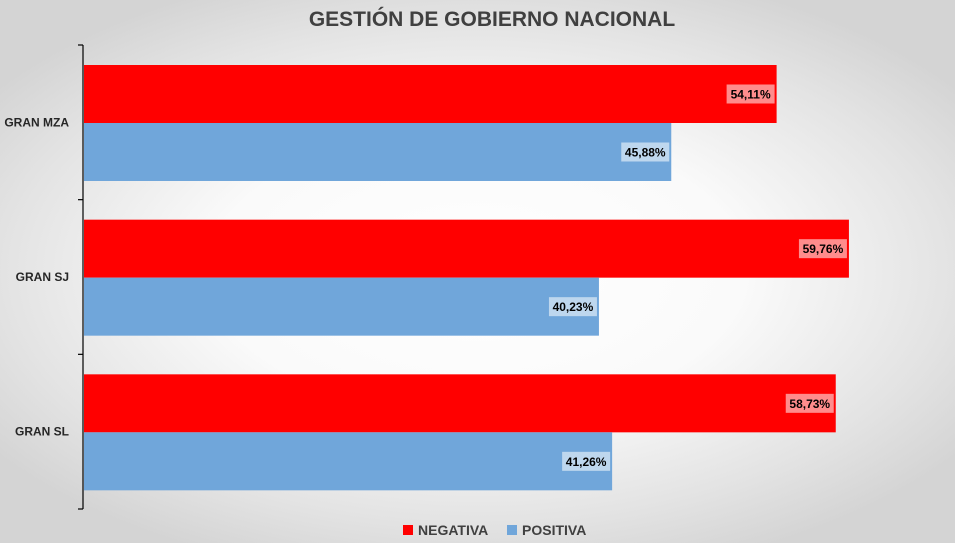 The width and height of the screenshot is (955, 543). I want to click on legend-swatch-positiva, so click(512, 530).